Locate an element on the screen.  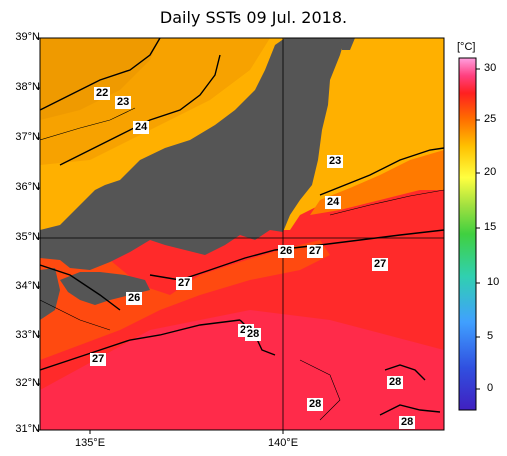
land-kyushu is located at coordinates (50, 294).